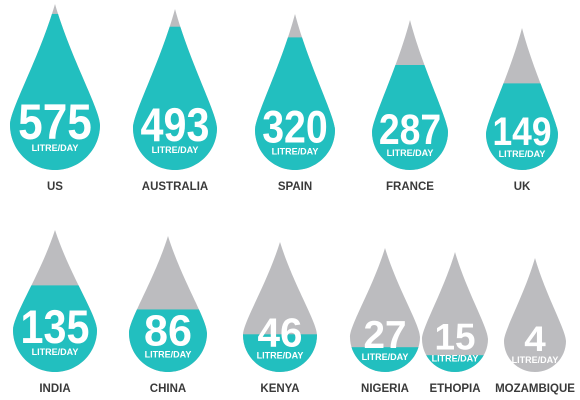 Image resolution: width=580 pixels, height=400 pixels. Describe the element at coordinates (535, 360) in the screenshot. I see `drop-unit-mozambique: LITRE/DAY` at that location.